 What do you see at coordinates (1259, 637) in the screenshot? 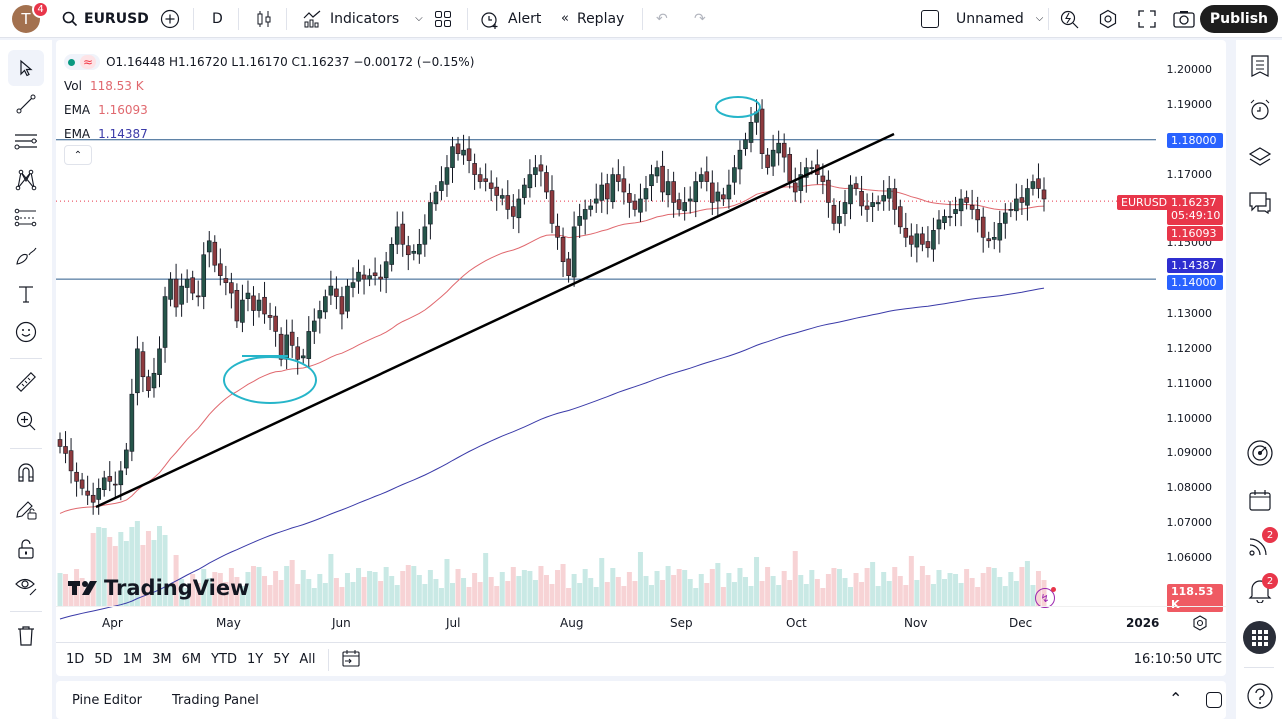
I see `products-button` at bounding box center [1259, 637].